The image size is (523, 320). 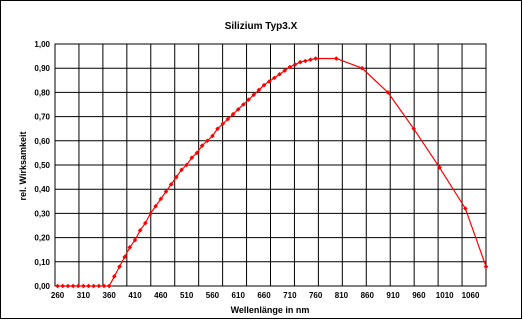 What do you see at coordinates (419, 295) in the screenshot?
I see `x-tick-label: 960` at bounding box center [419, 295].